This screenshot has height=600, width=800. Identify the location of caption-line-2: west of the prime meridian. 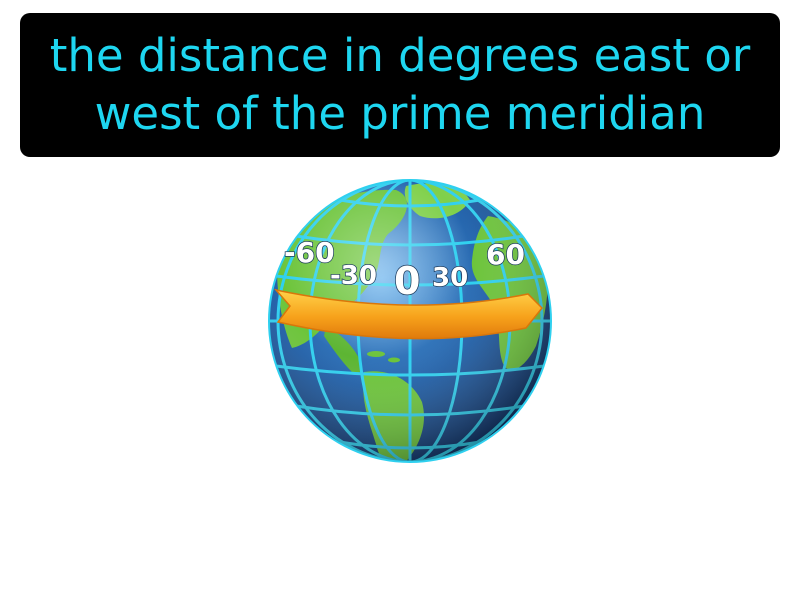
(400, 113).